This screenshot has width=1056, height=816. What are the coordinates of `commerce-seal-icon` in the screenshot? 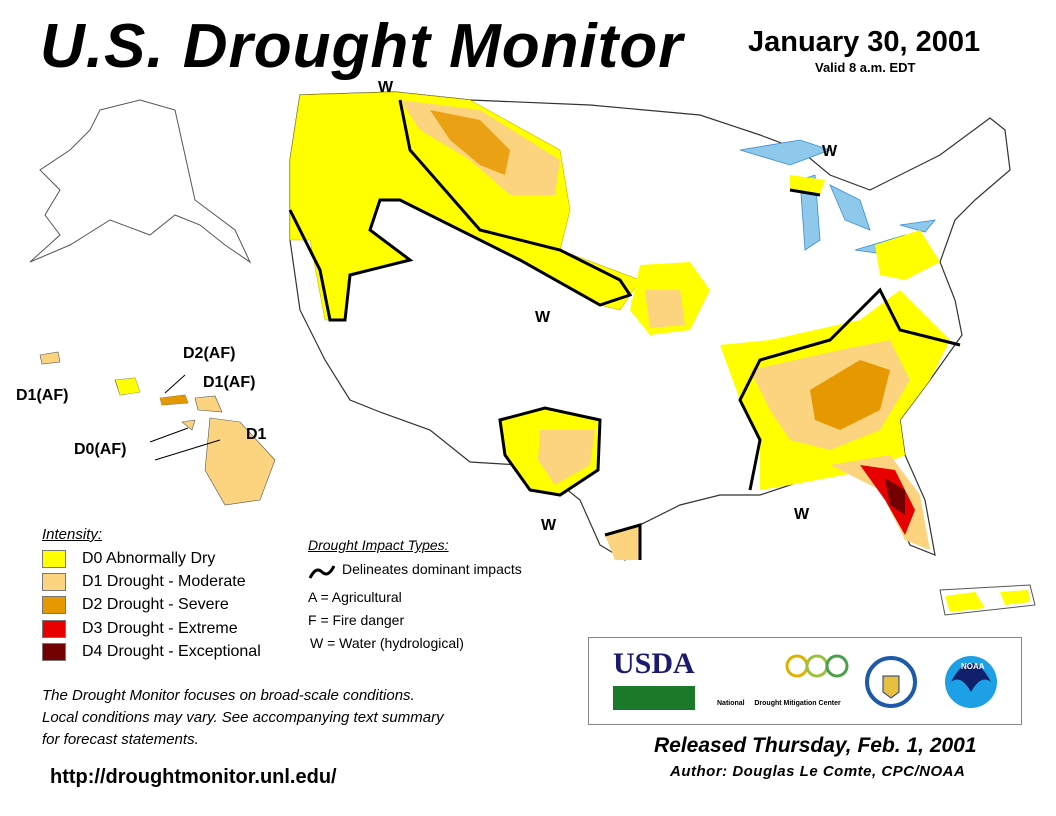 It's located at (891, 682).